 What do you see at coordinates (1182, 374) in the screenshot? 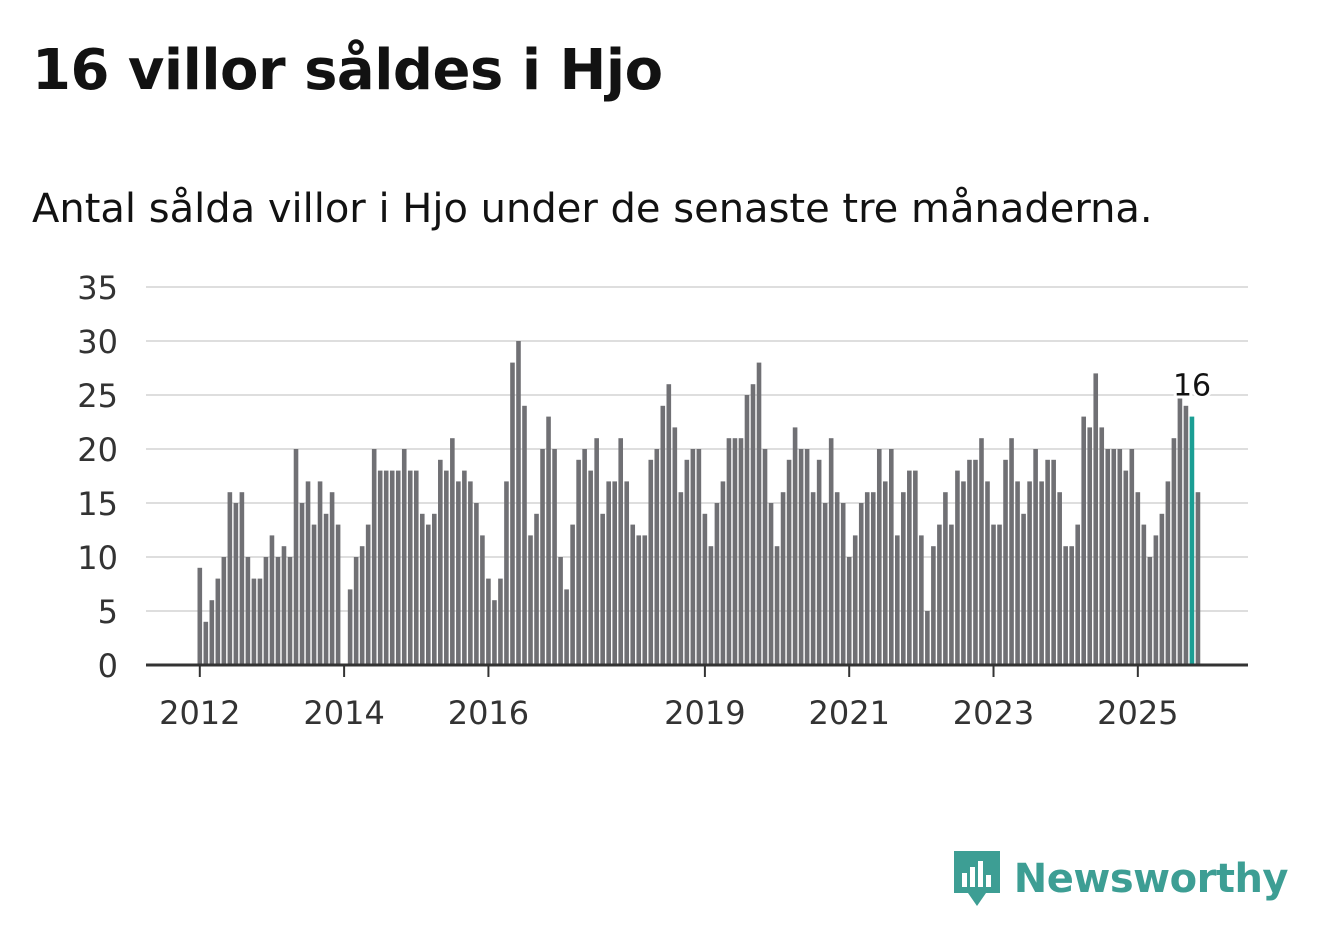
I see `highlight-marker` at bounding box center [1182, 374].